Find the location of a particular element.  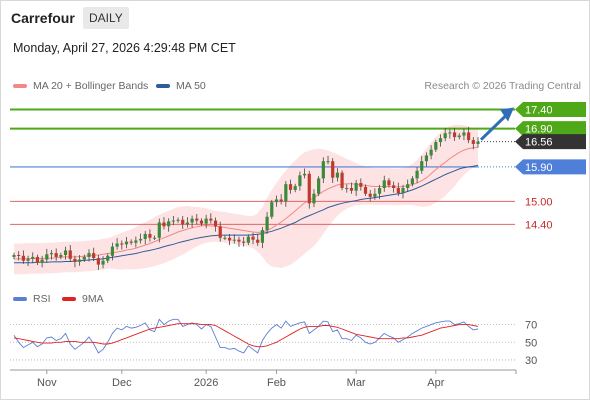

legend-rsi: RSI is located at coordinates (32, 299).